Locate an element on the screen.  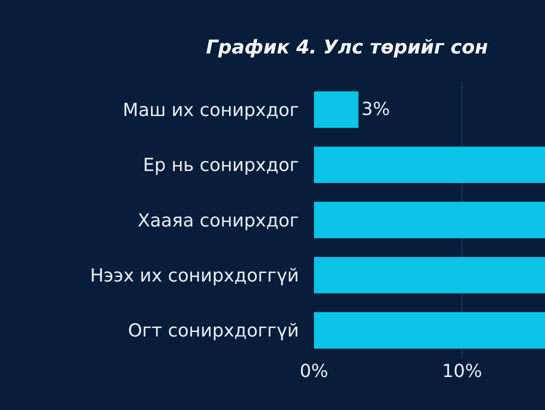
chart-title: График 4. Улс төрийг сон is located at coordinates (347, 47).